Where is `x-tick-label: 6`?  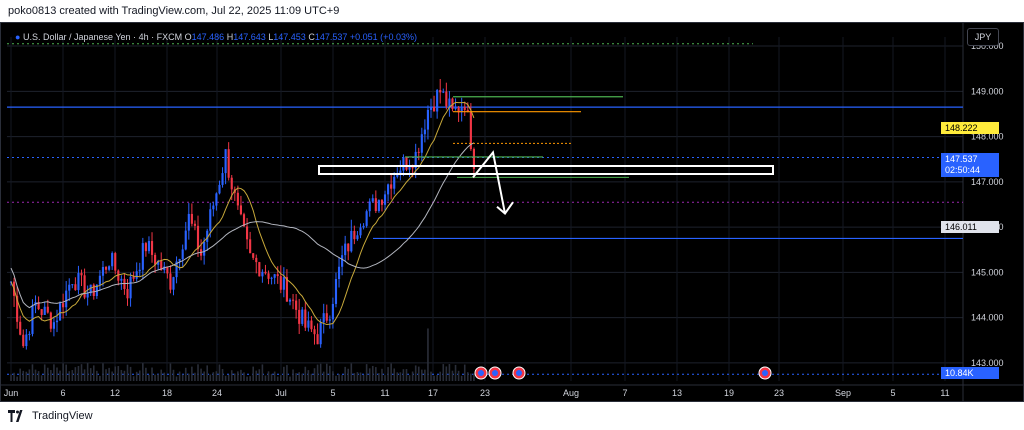 x-tick-label: 6 is located at coordinates (62, 393).